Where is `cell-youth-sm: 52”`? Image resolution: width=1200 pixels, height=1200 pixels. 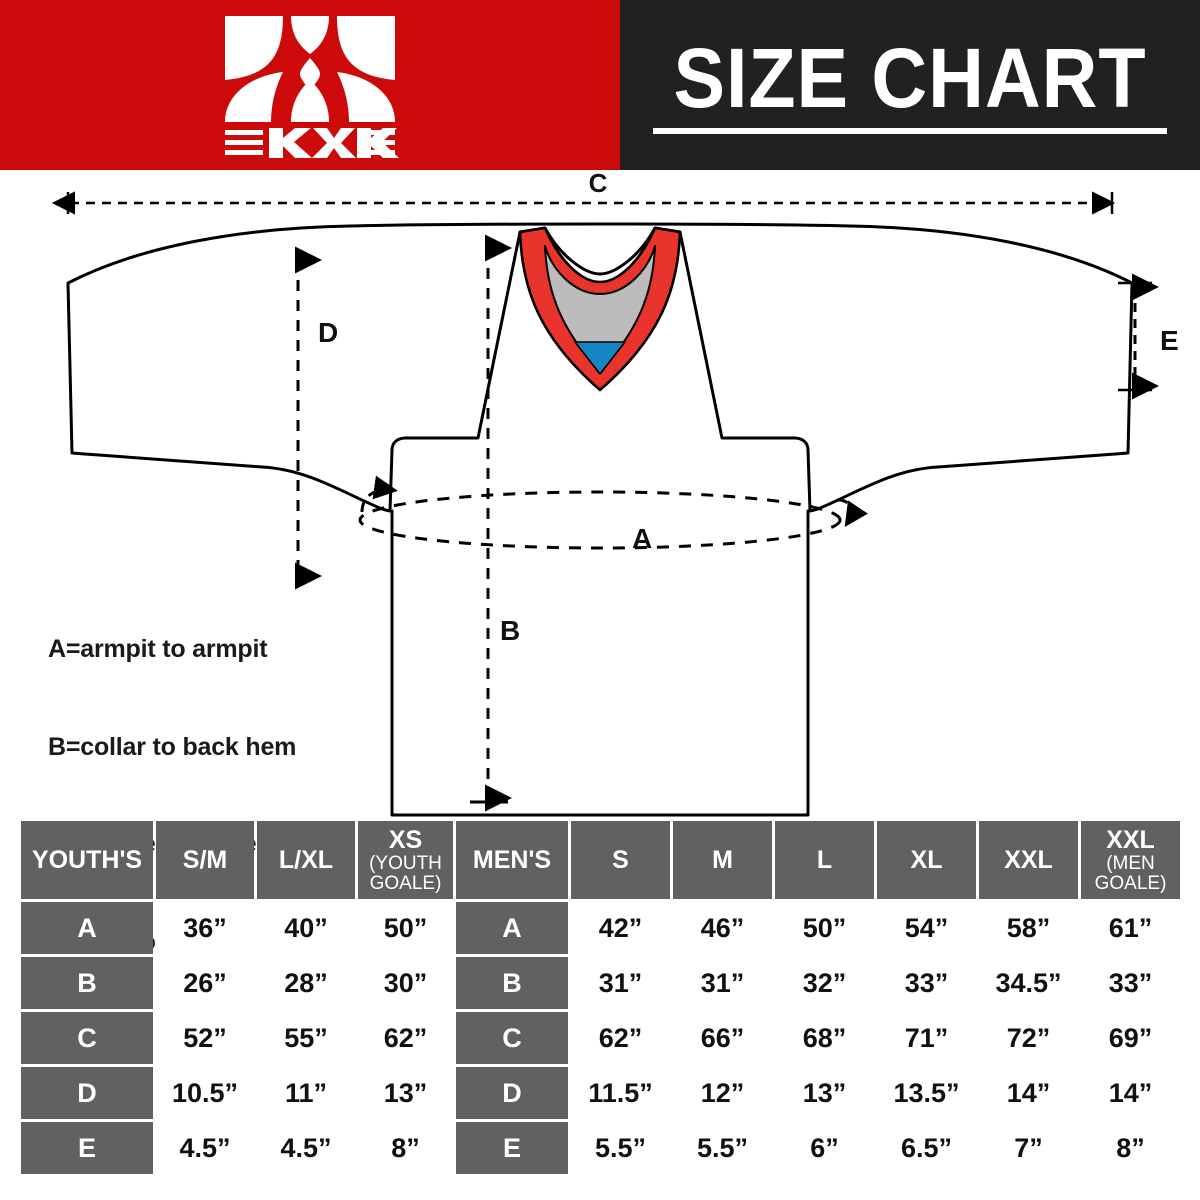
cell-youth-sm: 52” is located at coordinates (205, 1038).